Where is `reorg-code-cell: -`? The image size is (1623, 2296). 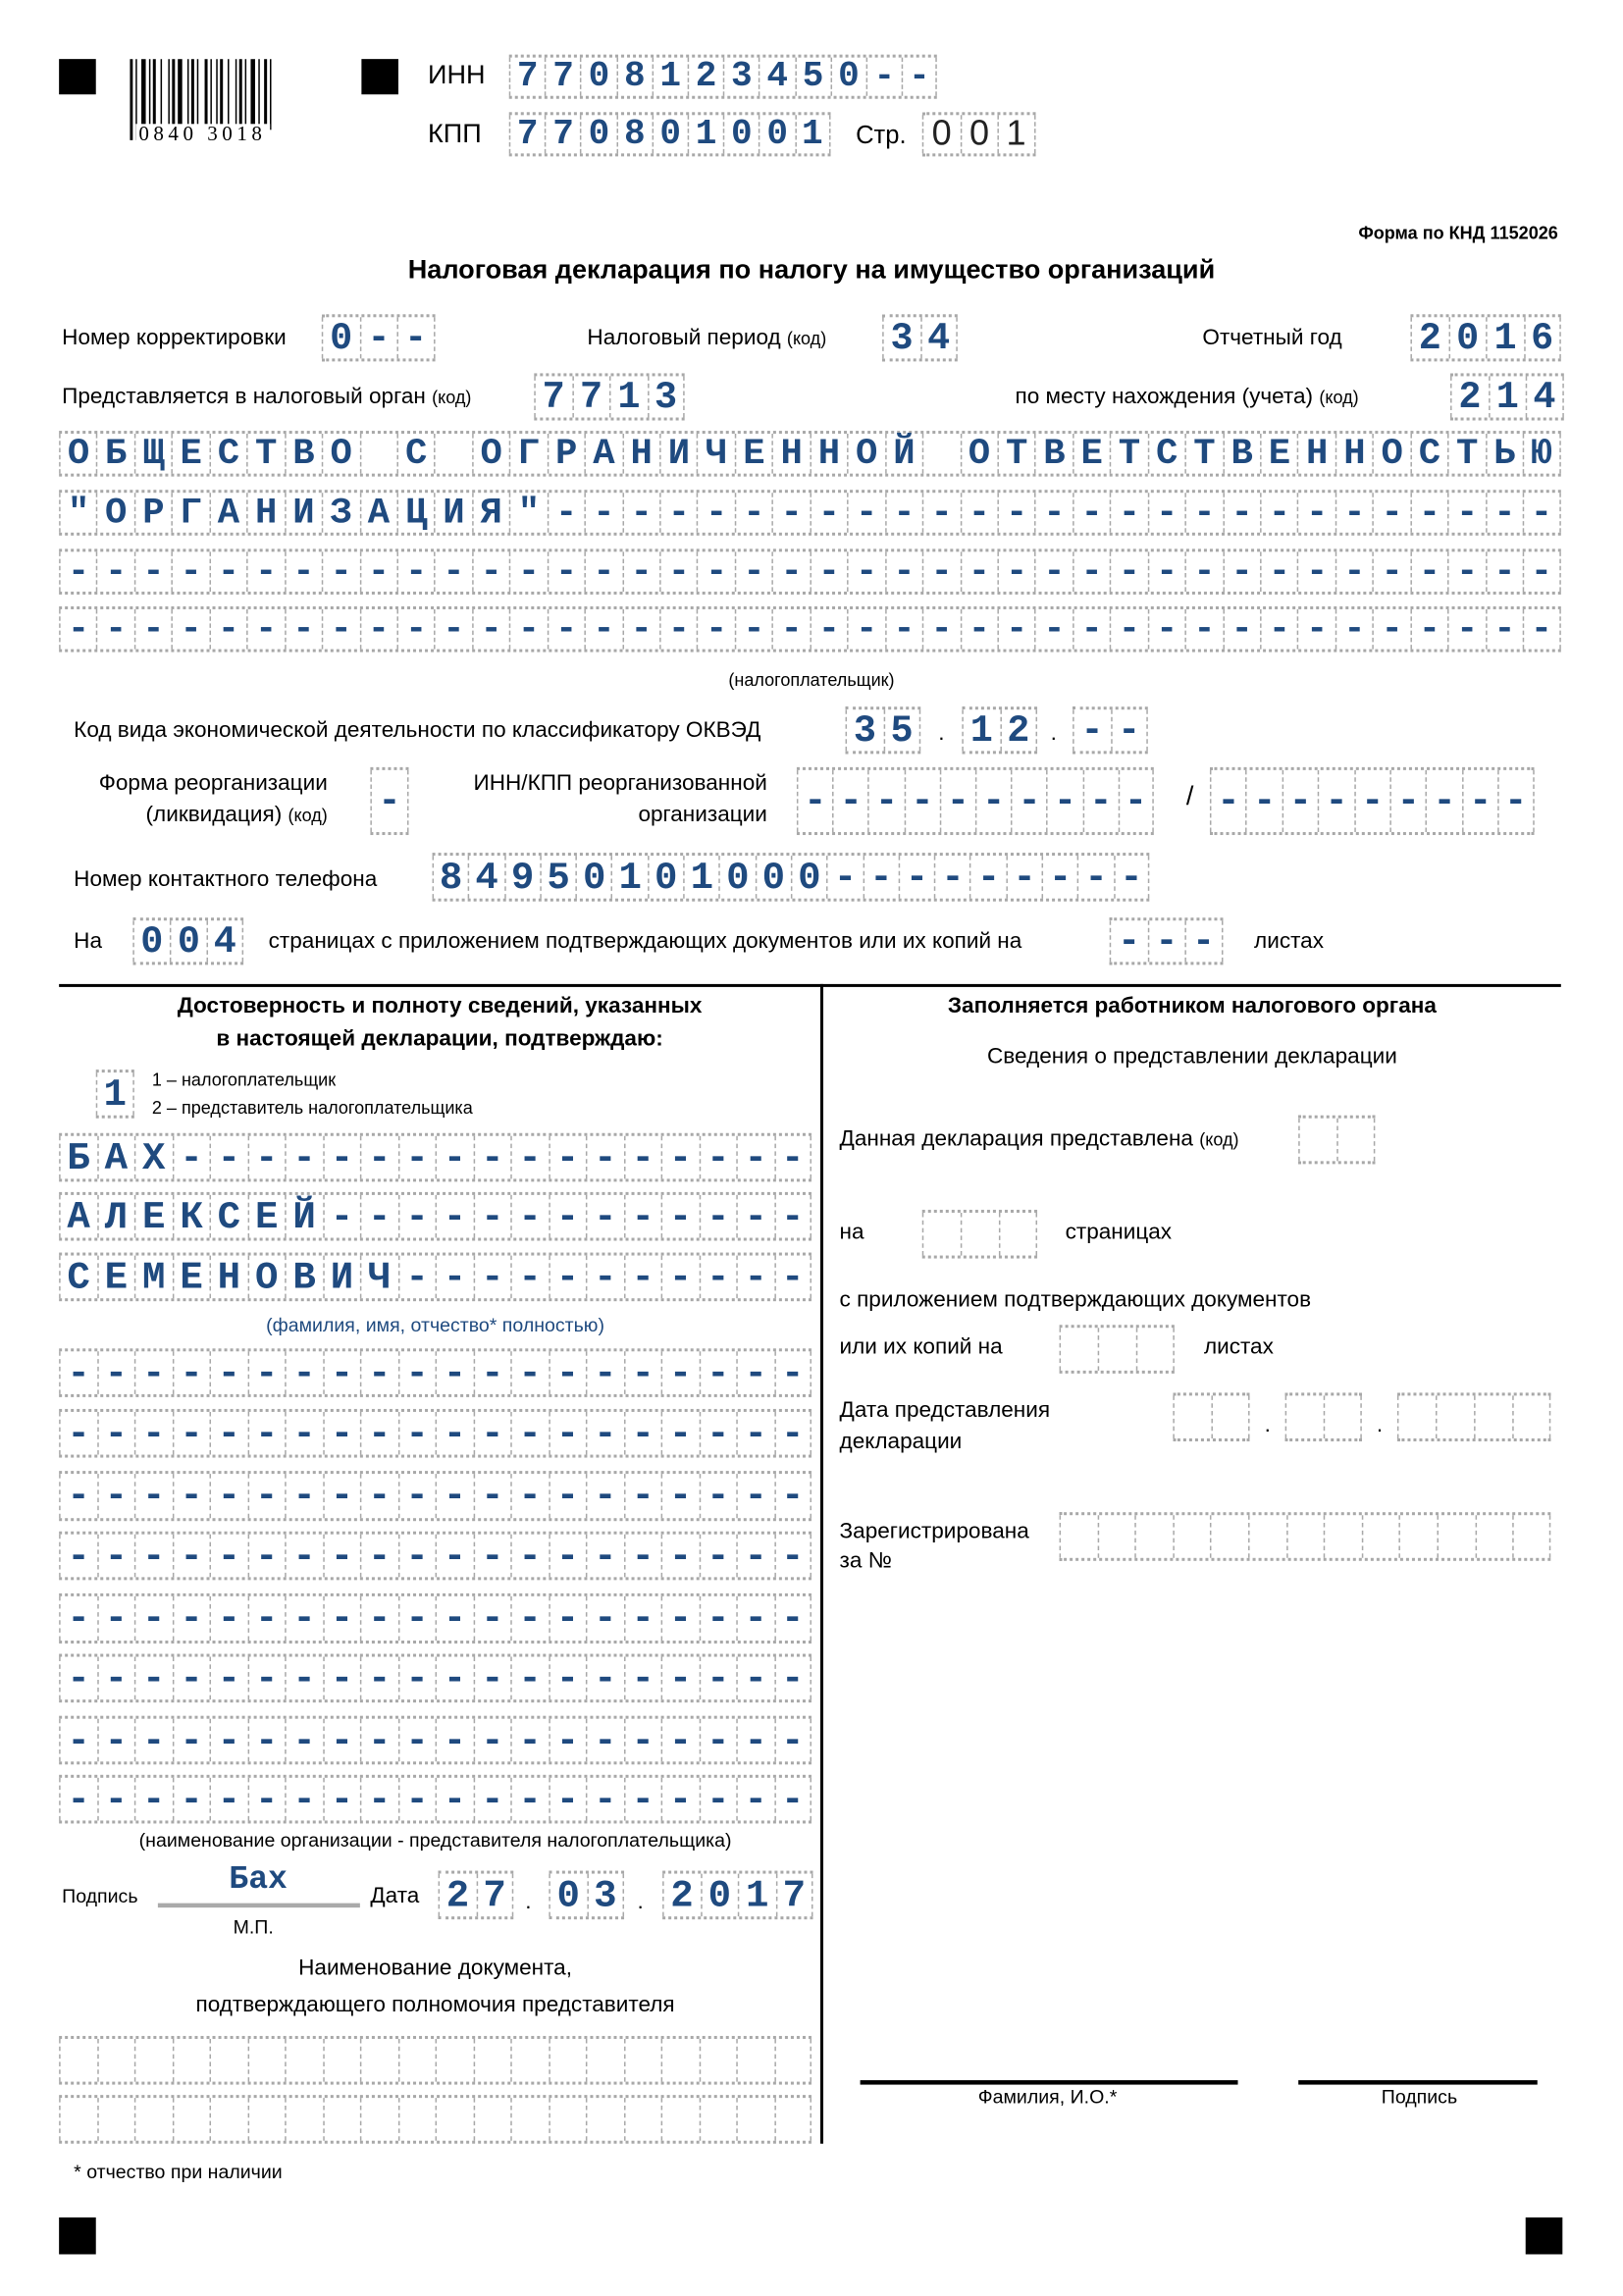 reorg-code-cell: - is located at coordinates (389, 801).